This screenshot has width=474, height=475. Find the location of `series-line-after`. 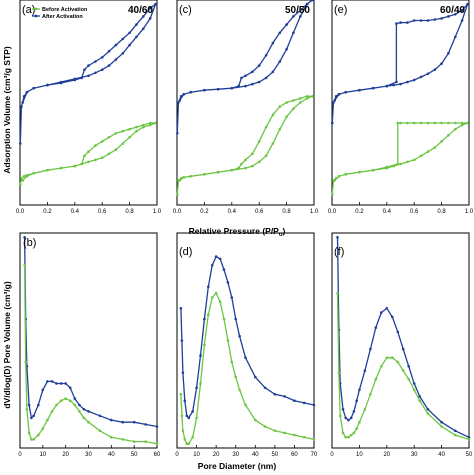

series-line-after is located at coordinates (247, 337).